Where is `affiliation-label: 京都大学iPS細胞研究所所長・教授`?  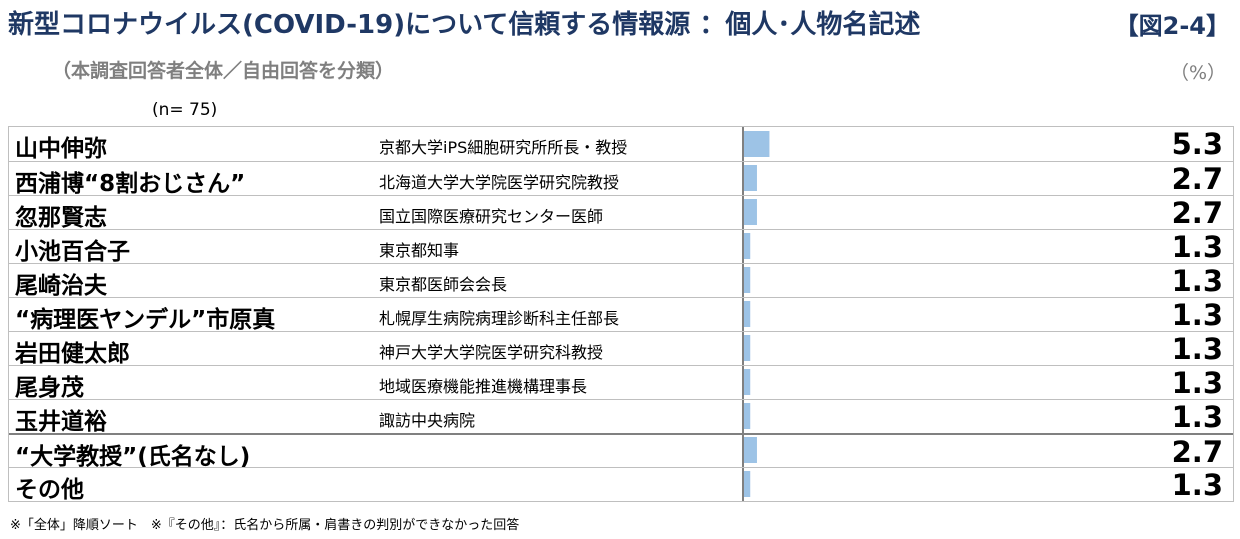 affiliation-label: 京都大学iPS細胞研究所所長・教授 is located at coordinates (503, 147).